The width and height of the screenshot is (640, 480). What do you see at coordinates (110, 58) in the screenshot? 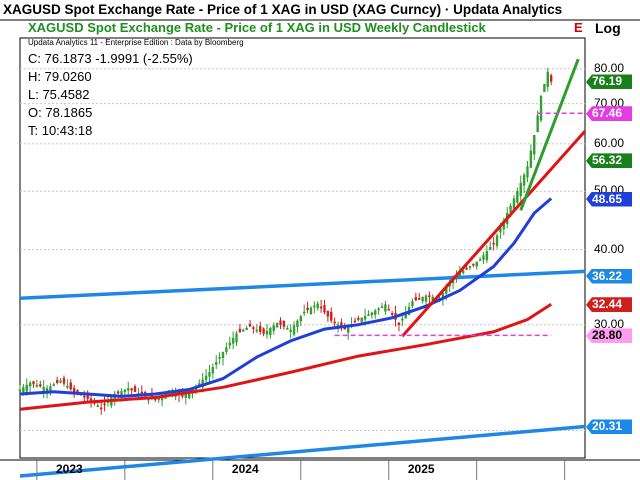
I see `close-readout: C: 76.1873 -1.9991 (-2.55%)` at bounding box center [110, 58].